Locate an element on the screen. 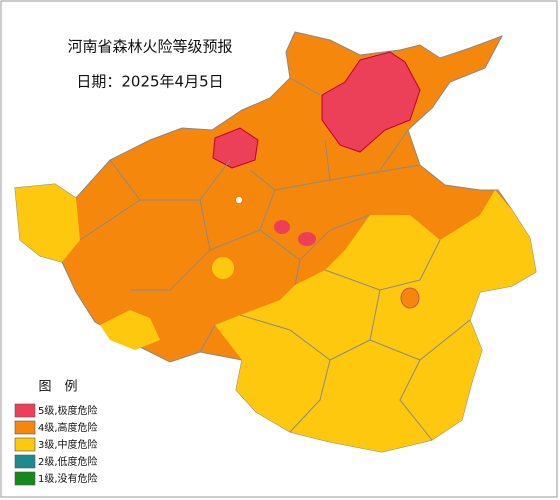 The width and height of the screenshot is (560, 500). legend-title: 图 例 is located at coordinates (57, 387).